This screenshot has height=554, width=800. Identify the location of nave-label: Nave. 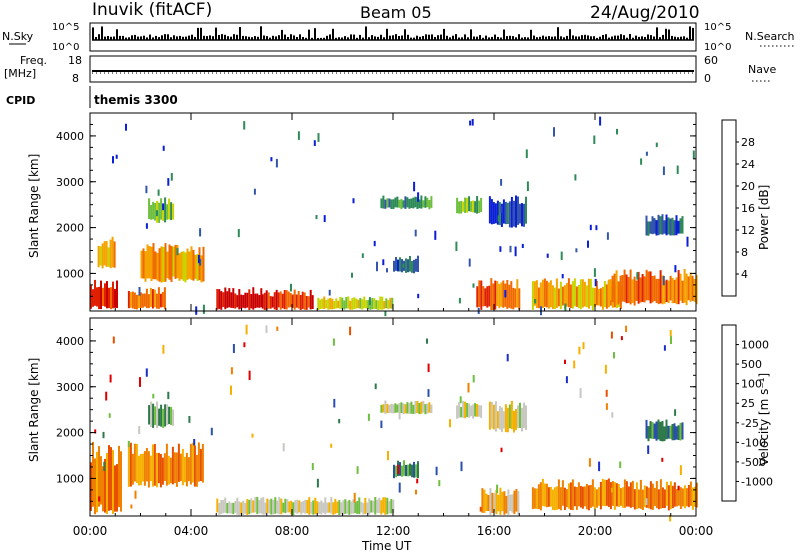
(762, 69).